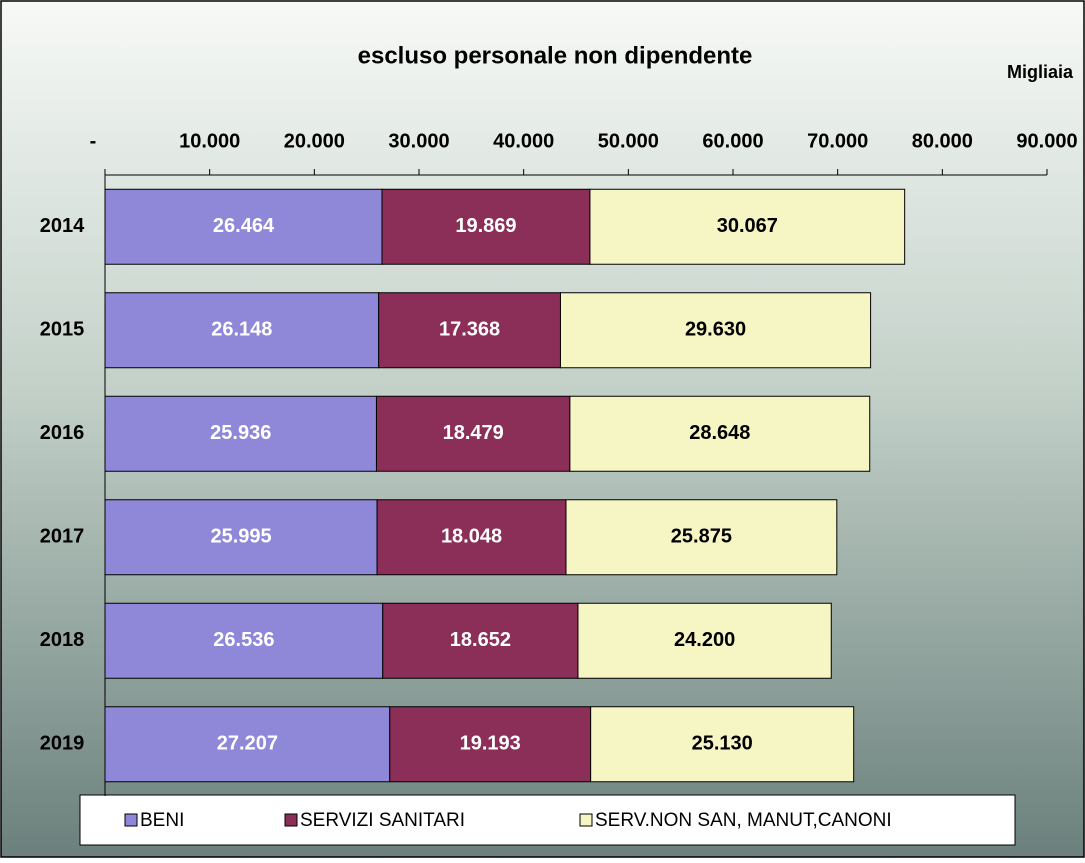 The height and width of the screenshot is (863, 1085). I want to click on data-label: 18.479, so click(473, 433).